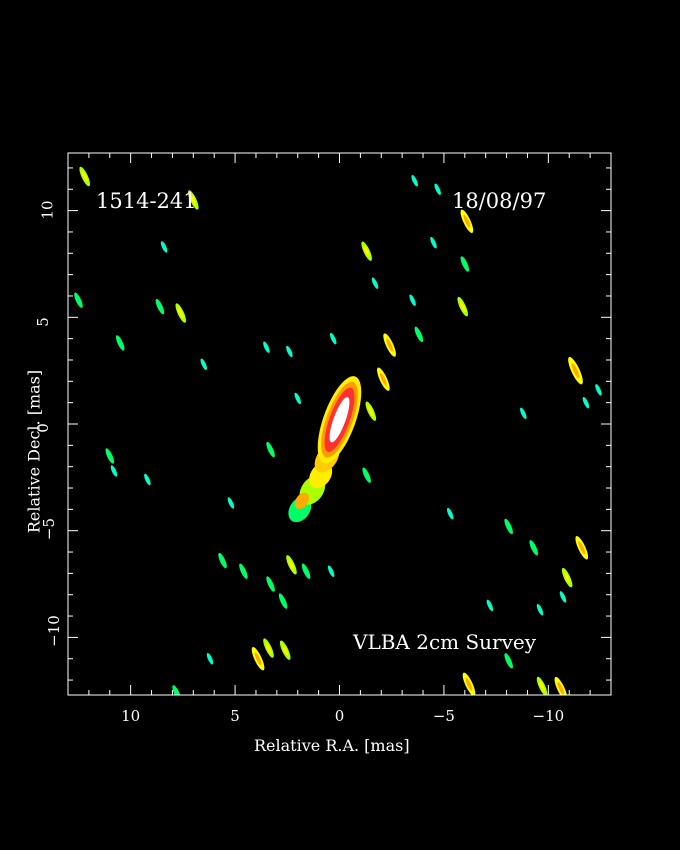 This screenshot has width=680, height=850. I want to click on core-contour, so click(339, 420).